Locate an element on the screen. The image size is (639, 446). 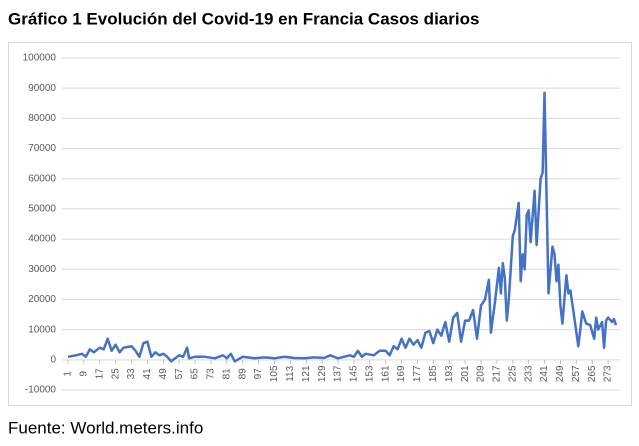
x-tick-label: 89 is located at coordinates (242, 374).